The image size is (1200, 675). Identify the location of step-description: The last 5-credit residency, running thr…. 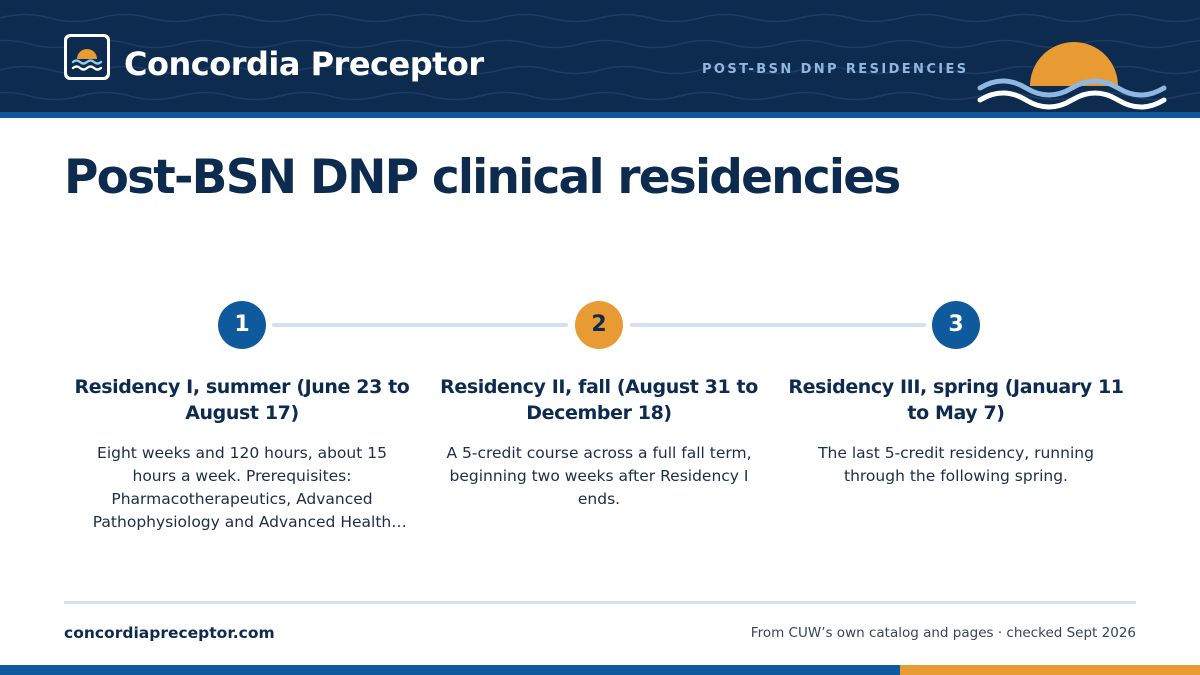
(956, 464).